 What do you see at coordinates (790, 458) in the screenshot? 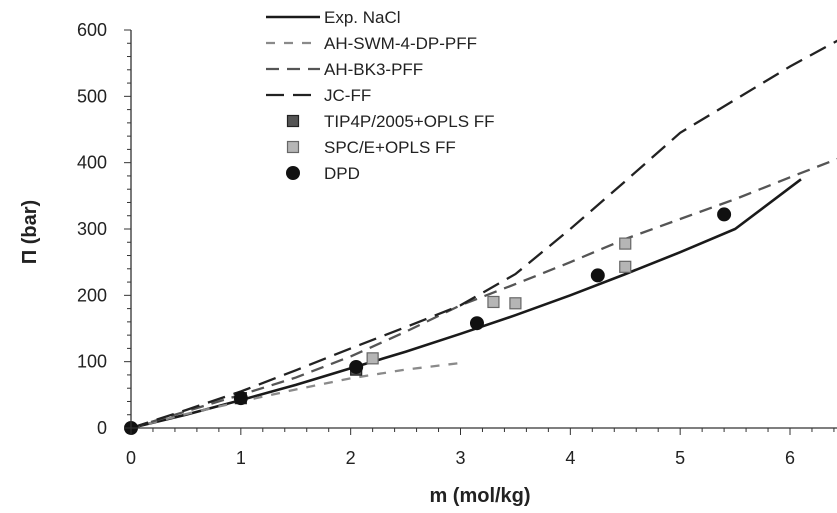
I see `x-tick-label: 6` at bounding box center [790, 458].